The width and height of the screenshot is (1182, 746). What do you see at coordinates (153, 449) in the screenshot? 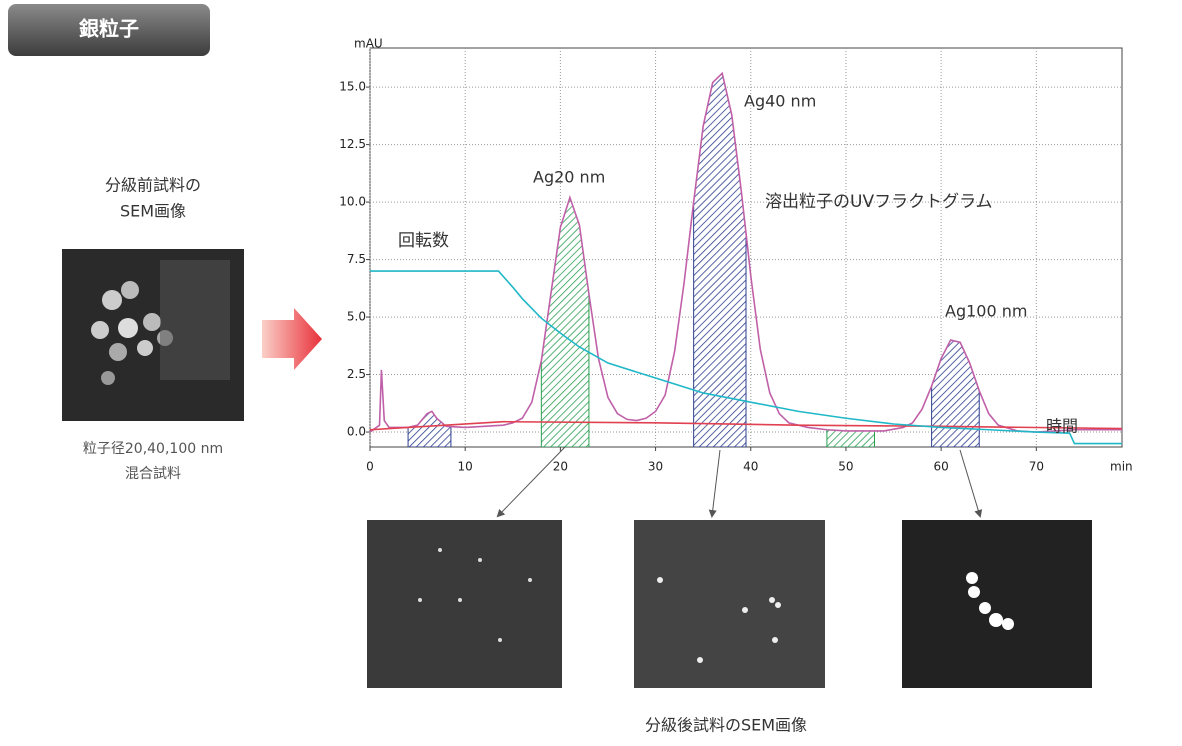
I see `note: 粒子径20,40,100 nm` at bounding box center [153, 449].